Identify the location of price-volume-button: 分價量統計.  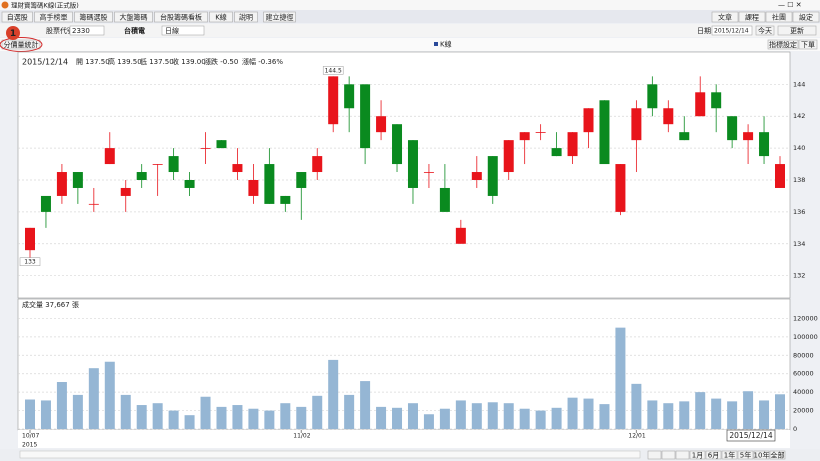
(21, 44).